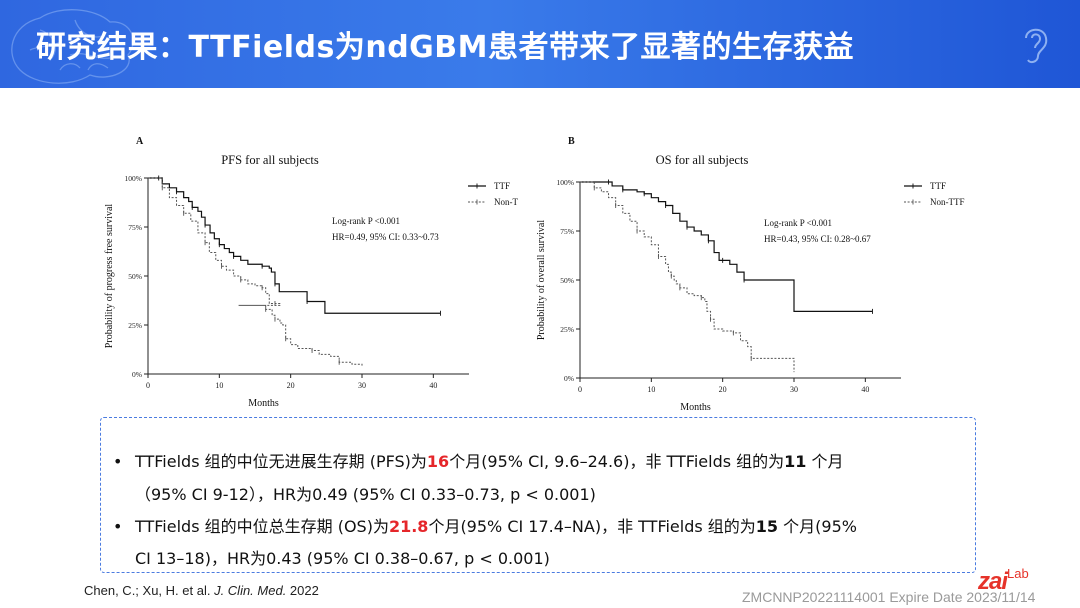  I want to click on bullet-os-mid: 个月(95% CI 17.4–NA)，非 TTFields 组的为, so click(592, 526).